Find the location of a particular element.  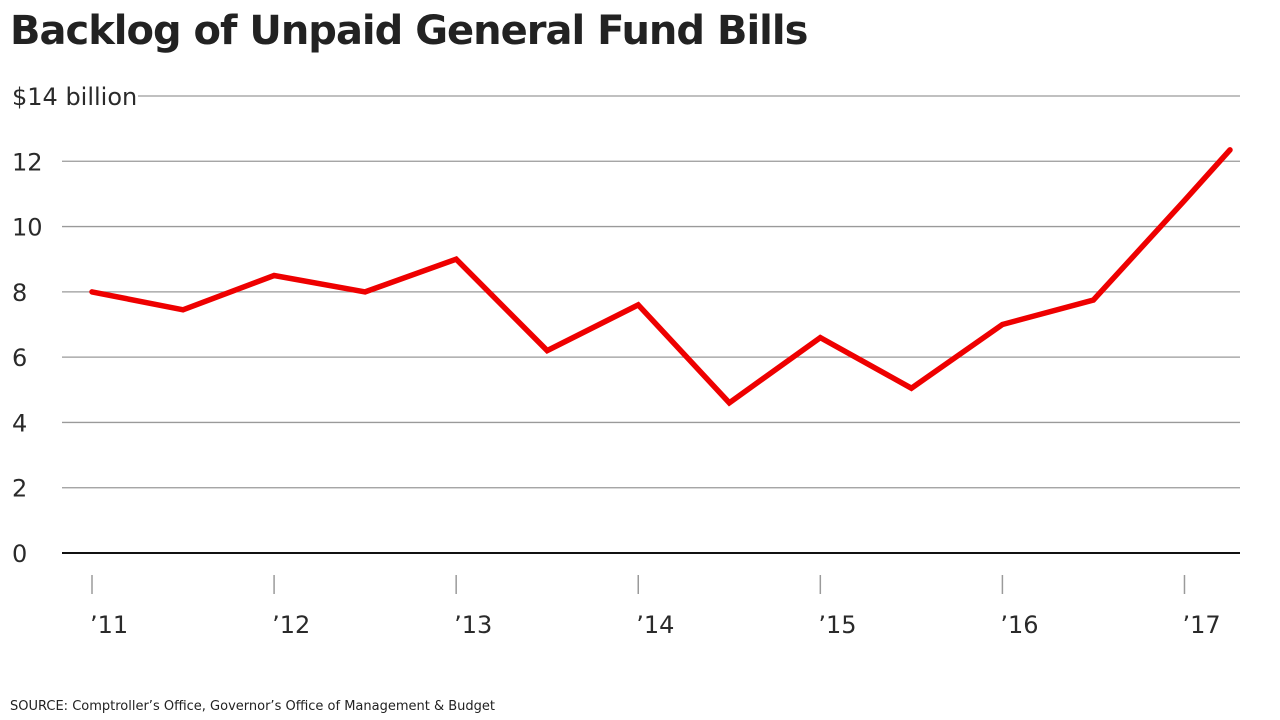

x-tick-label: ’13 is located at coordinates (473, 625).